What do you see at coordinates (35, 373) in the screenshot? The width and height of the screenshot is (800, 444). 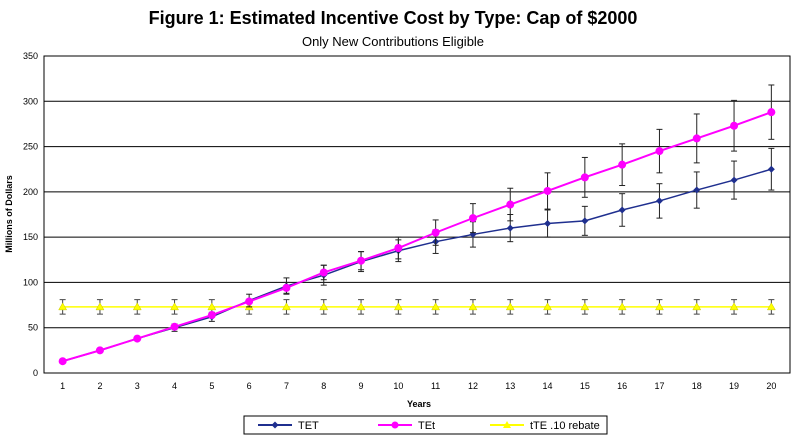 I see `y-tick-label: 0` at bounding box center [35, 373].